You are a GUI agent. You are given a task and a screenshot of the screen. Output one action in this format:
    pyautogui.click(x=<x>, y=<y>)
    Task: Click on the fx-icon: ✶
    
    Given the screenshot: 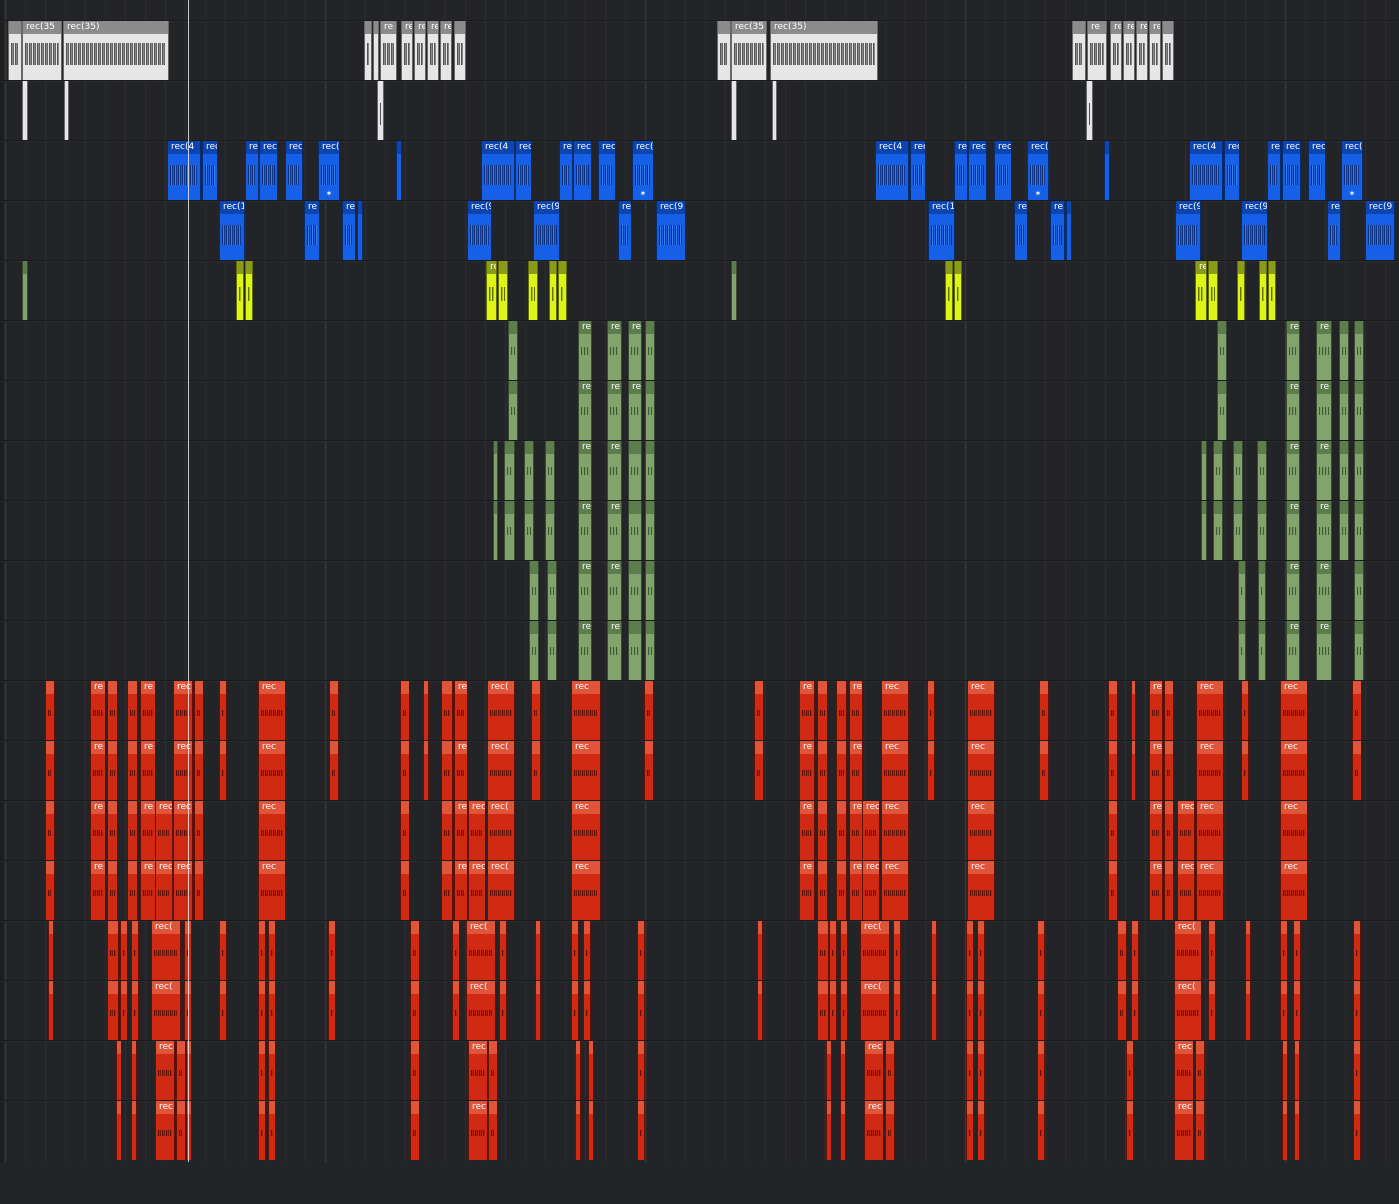 What is the action you would take?
    pyautogui.click(x=1038, y=193)
    